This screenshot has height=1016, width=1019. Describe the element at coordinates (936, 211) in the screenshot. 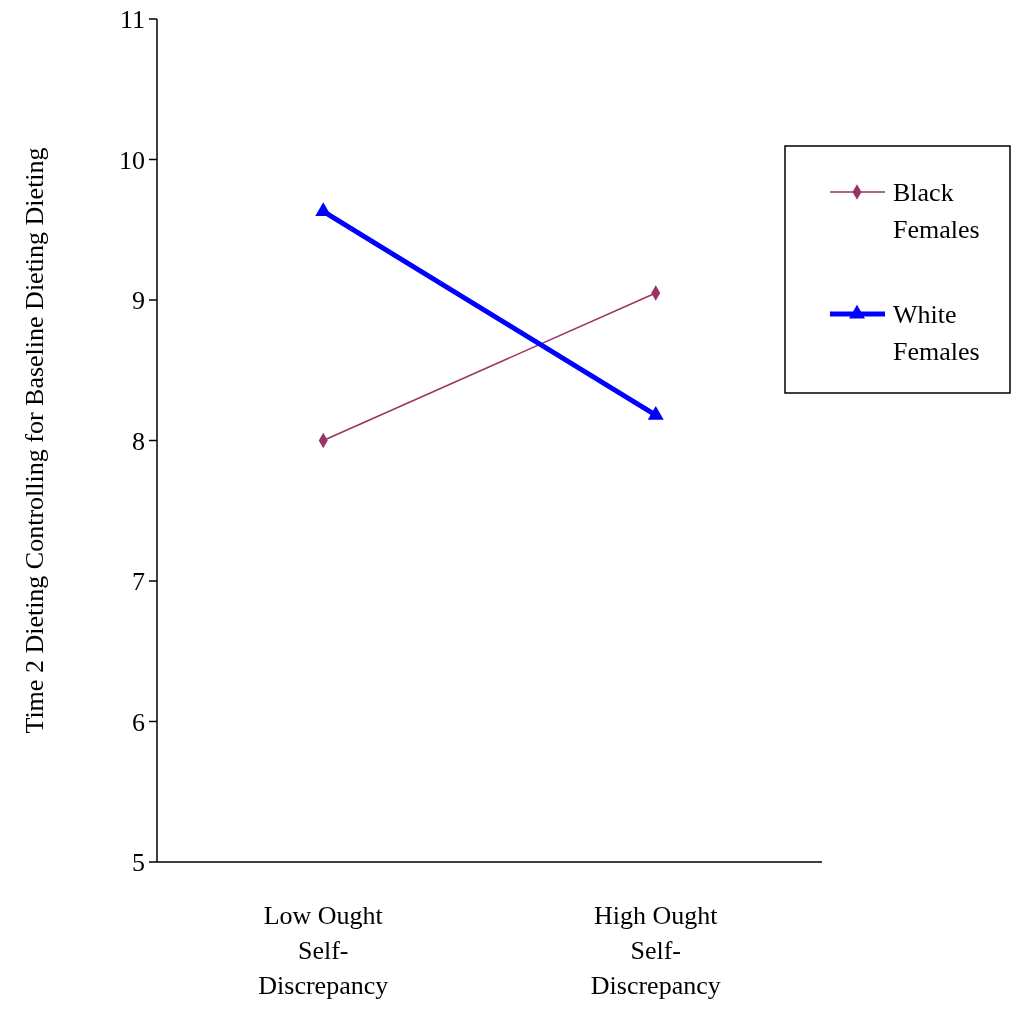

I see `legend-label: Black Females` at that location.